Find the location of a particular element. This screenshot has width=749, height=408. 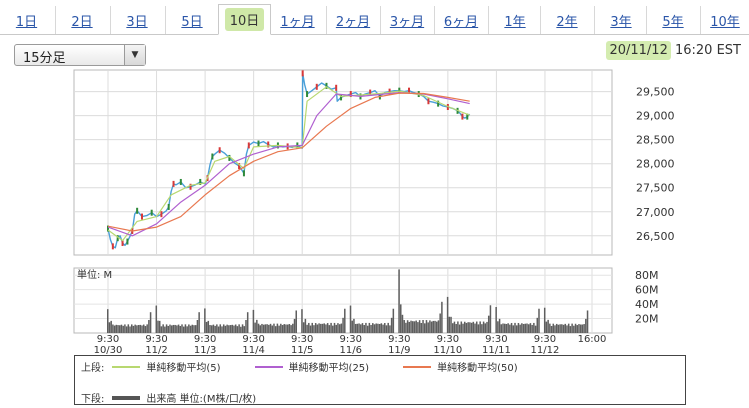

tab-10: 2年 is located at coordinates (566, 20).